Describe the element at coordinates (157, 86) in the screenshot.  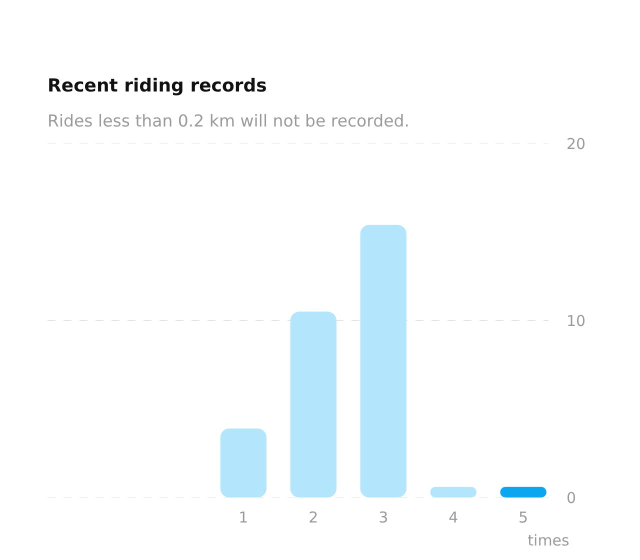
I see `chart-title: Recent riding records` at that location.